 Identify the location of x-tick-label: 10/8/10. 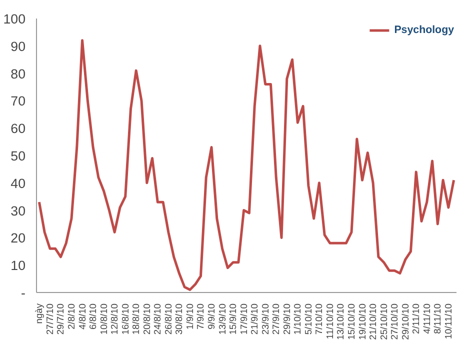
(103, 319).